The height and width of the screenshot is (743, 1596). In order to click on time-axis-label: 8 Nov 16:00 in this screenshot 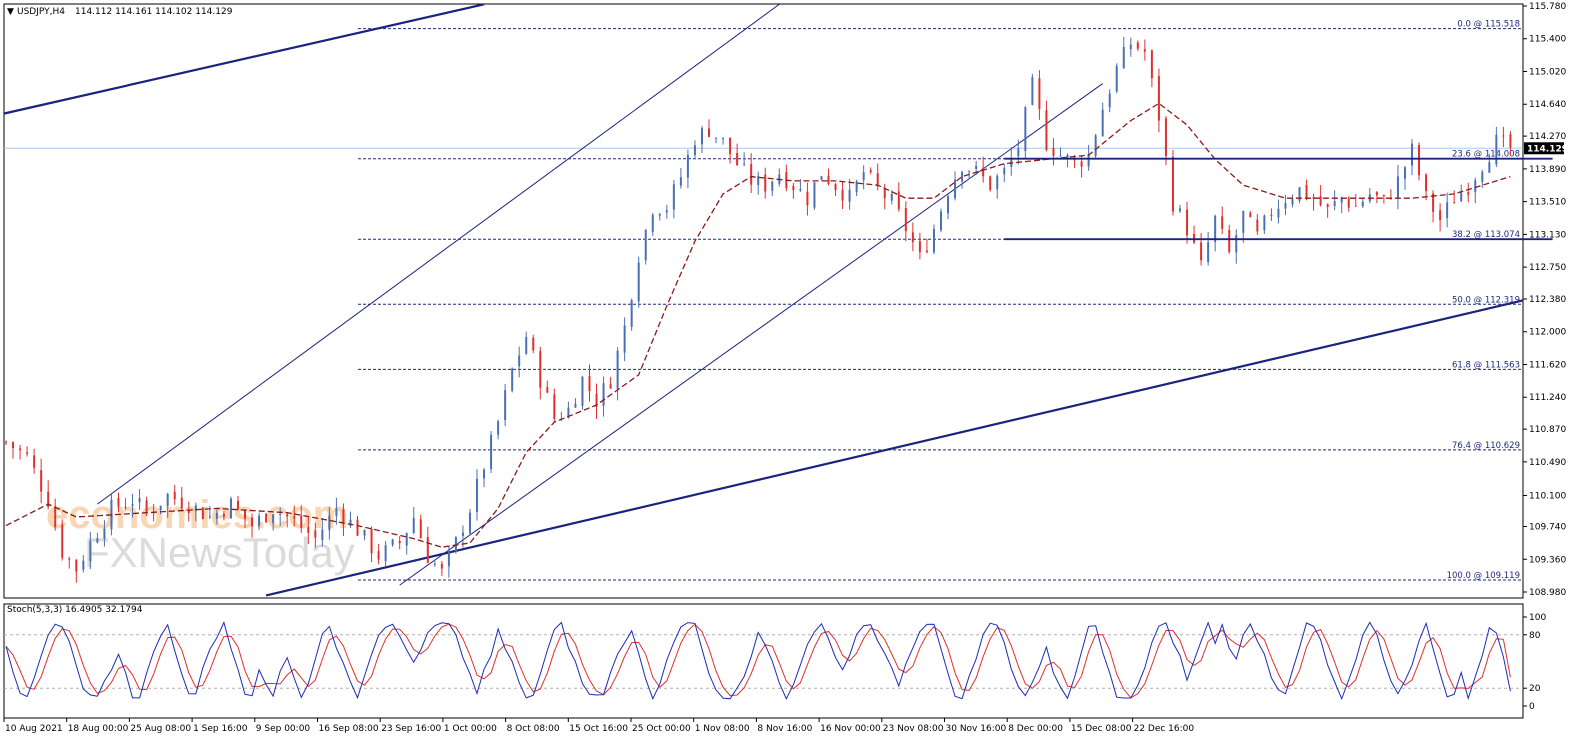, I will do `click(784, 729)`.